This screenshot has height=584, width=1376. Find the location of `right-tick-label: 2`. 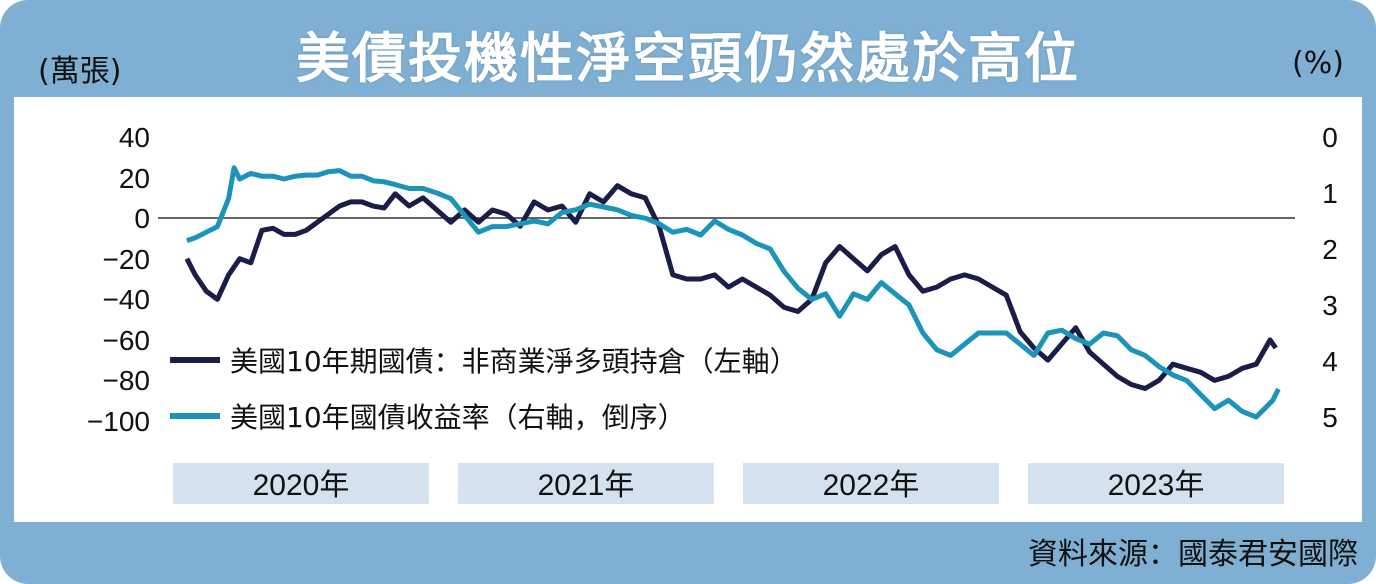

right-tick-label: 2 is located at coordinates (1330, 249).